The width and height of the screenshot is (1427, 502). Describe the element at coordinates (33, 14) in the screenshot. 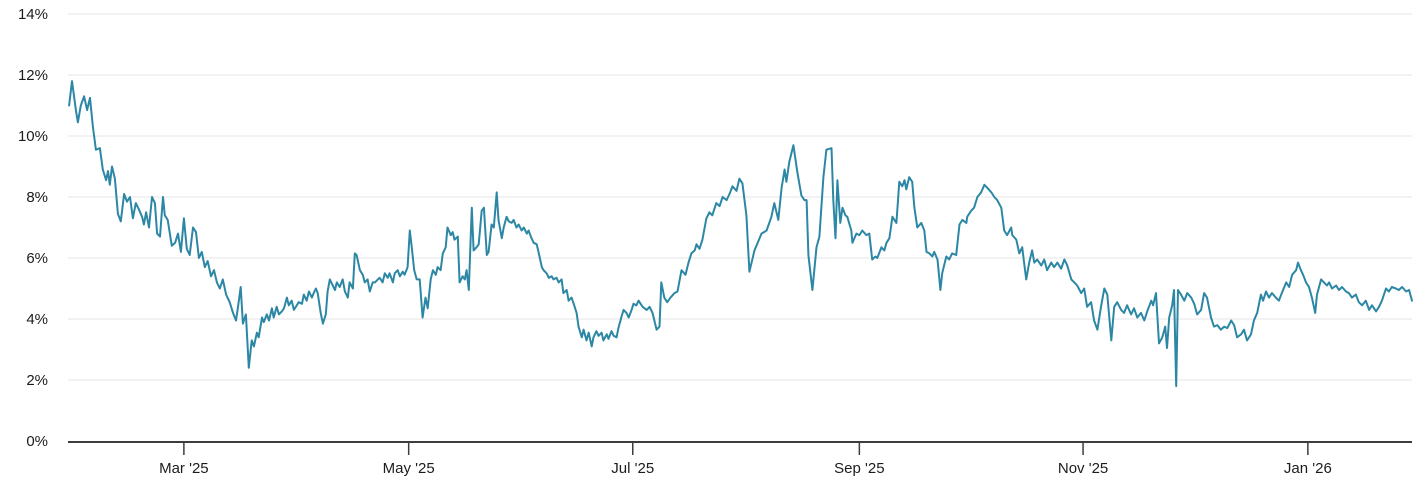

I see `y-axis-tick-label: 14%` at that location.